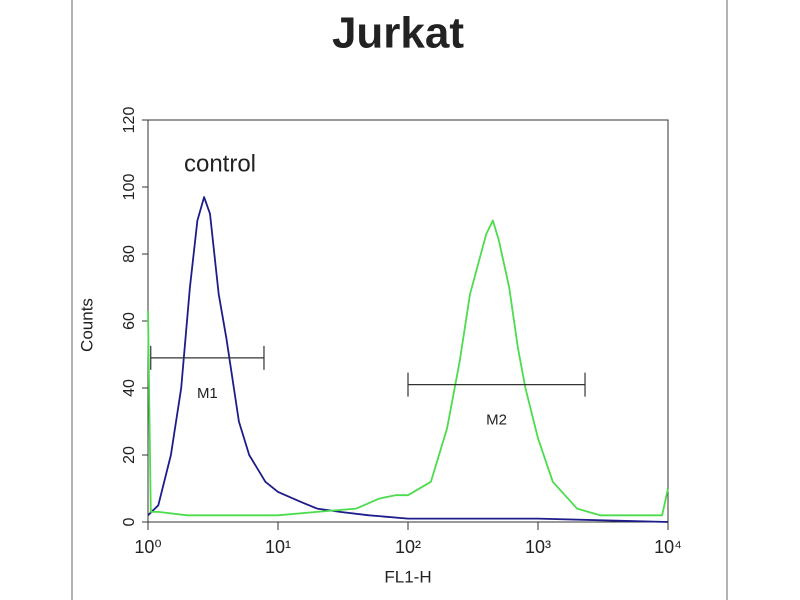  I want to click on gate-label: M1, so click(207, 393).